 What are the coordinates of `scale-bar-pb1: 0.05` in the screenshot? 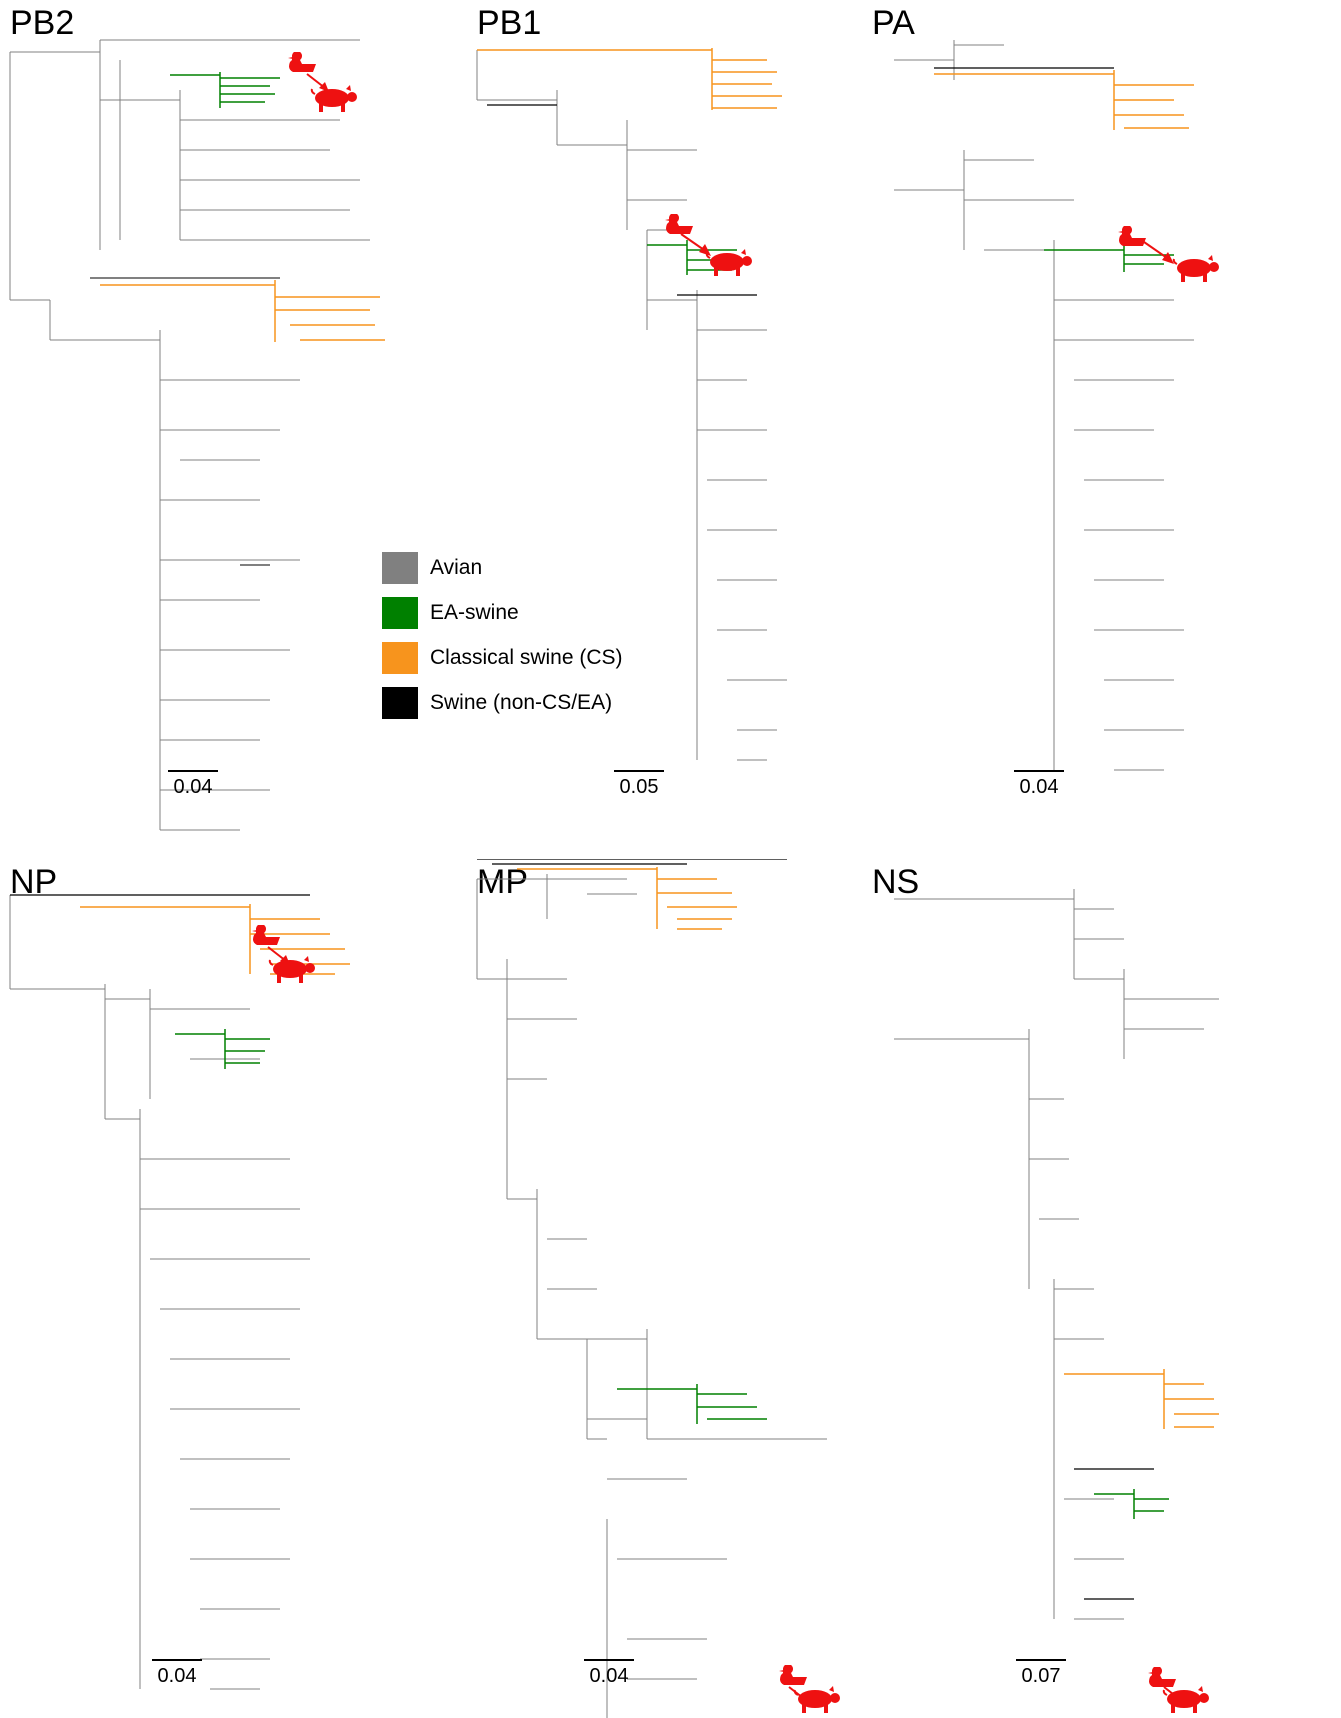 It's located at (639, 784).